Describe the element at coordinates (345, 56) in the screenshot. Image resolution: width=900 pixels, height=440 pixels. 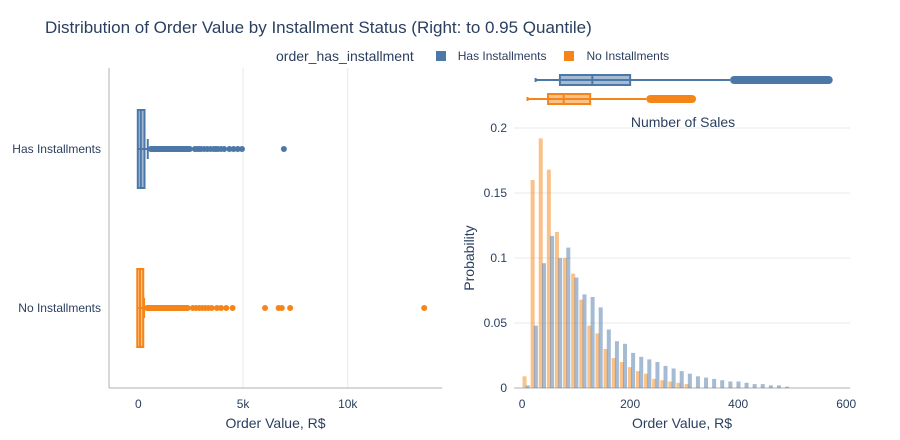
I see `legend-title: order_has_installment` at that location.